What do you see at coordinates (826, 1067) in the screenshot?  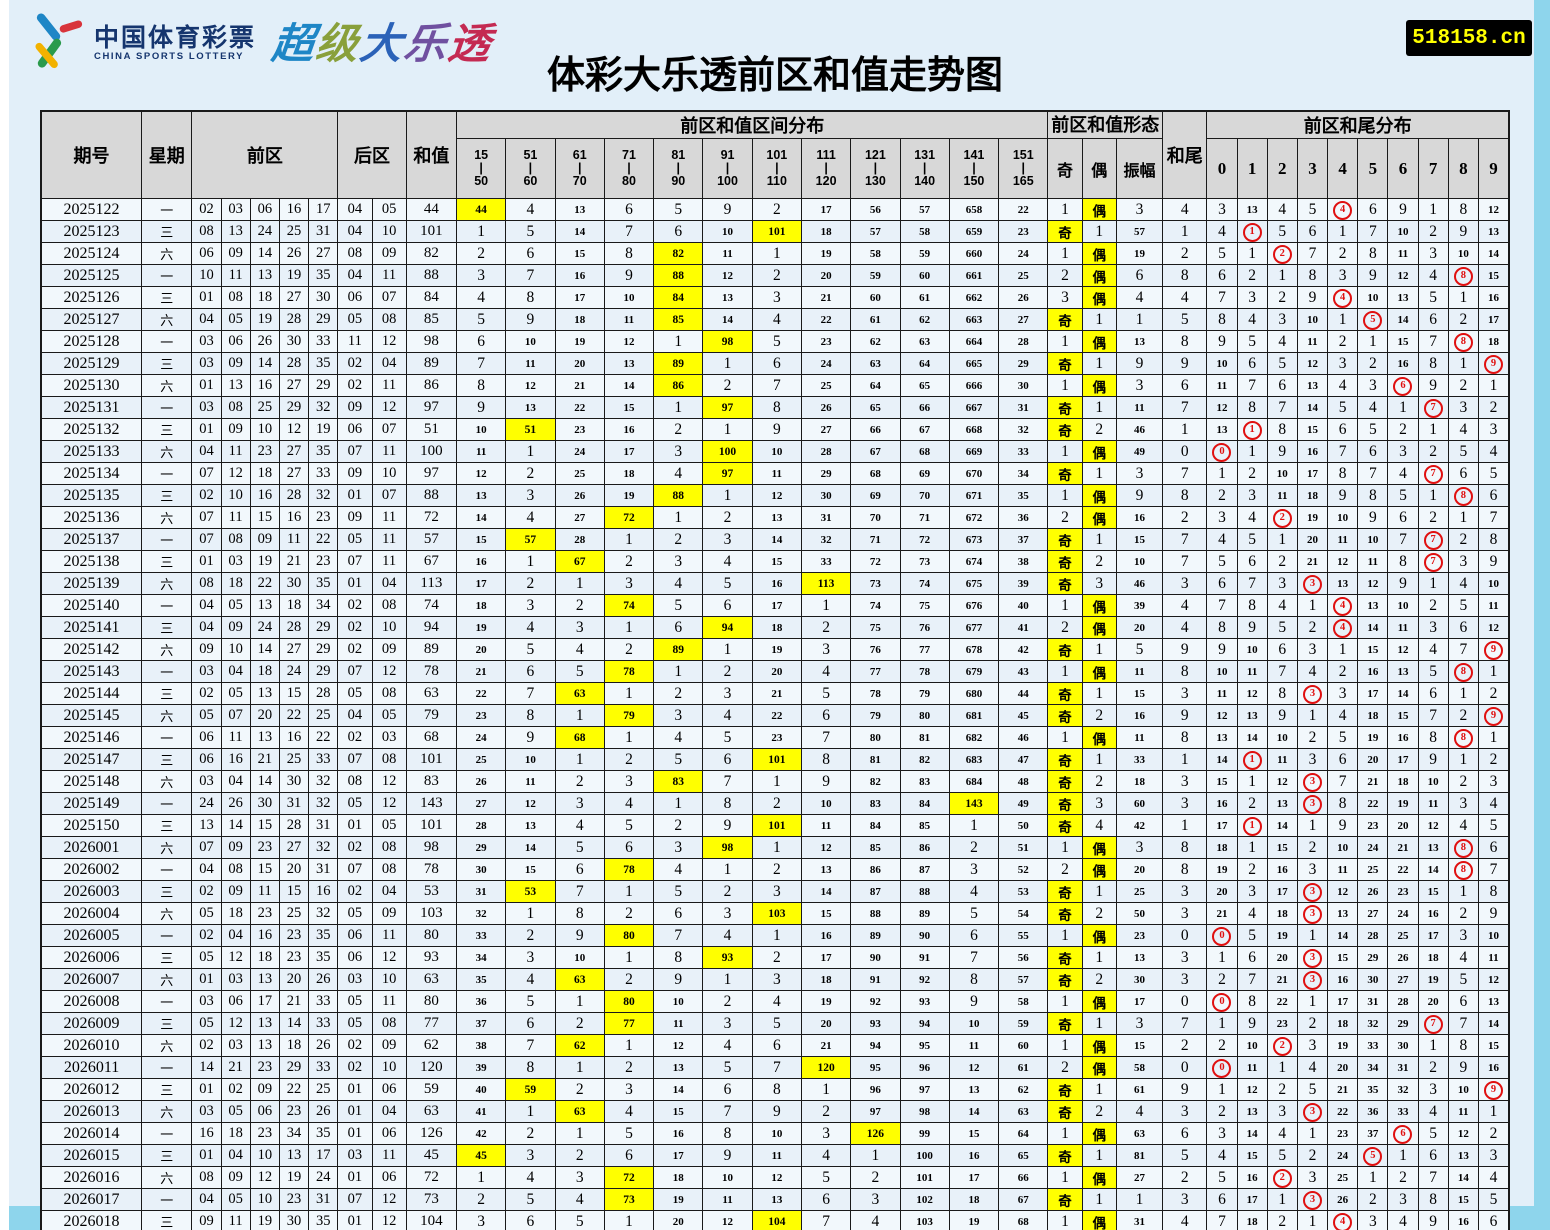 I see `dist-cell: 120` at bounding box center [826, 1067].